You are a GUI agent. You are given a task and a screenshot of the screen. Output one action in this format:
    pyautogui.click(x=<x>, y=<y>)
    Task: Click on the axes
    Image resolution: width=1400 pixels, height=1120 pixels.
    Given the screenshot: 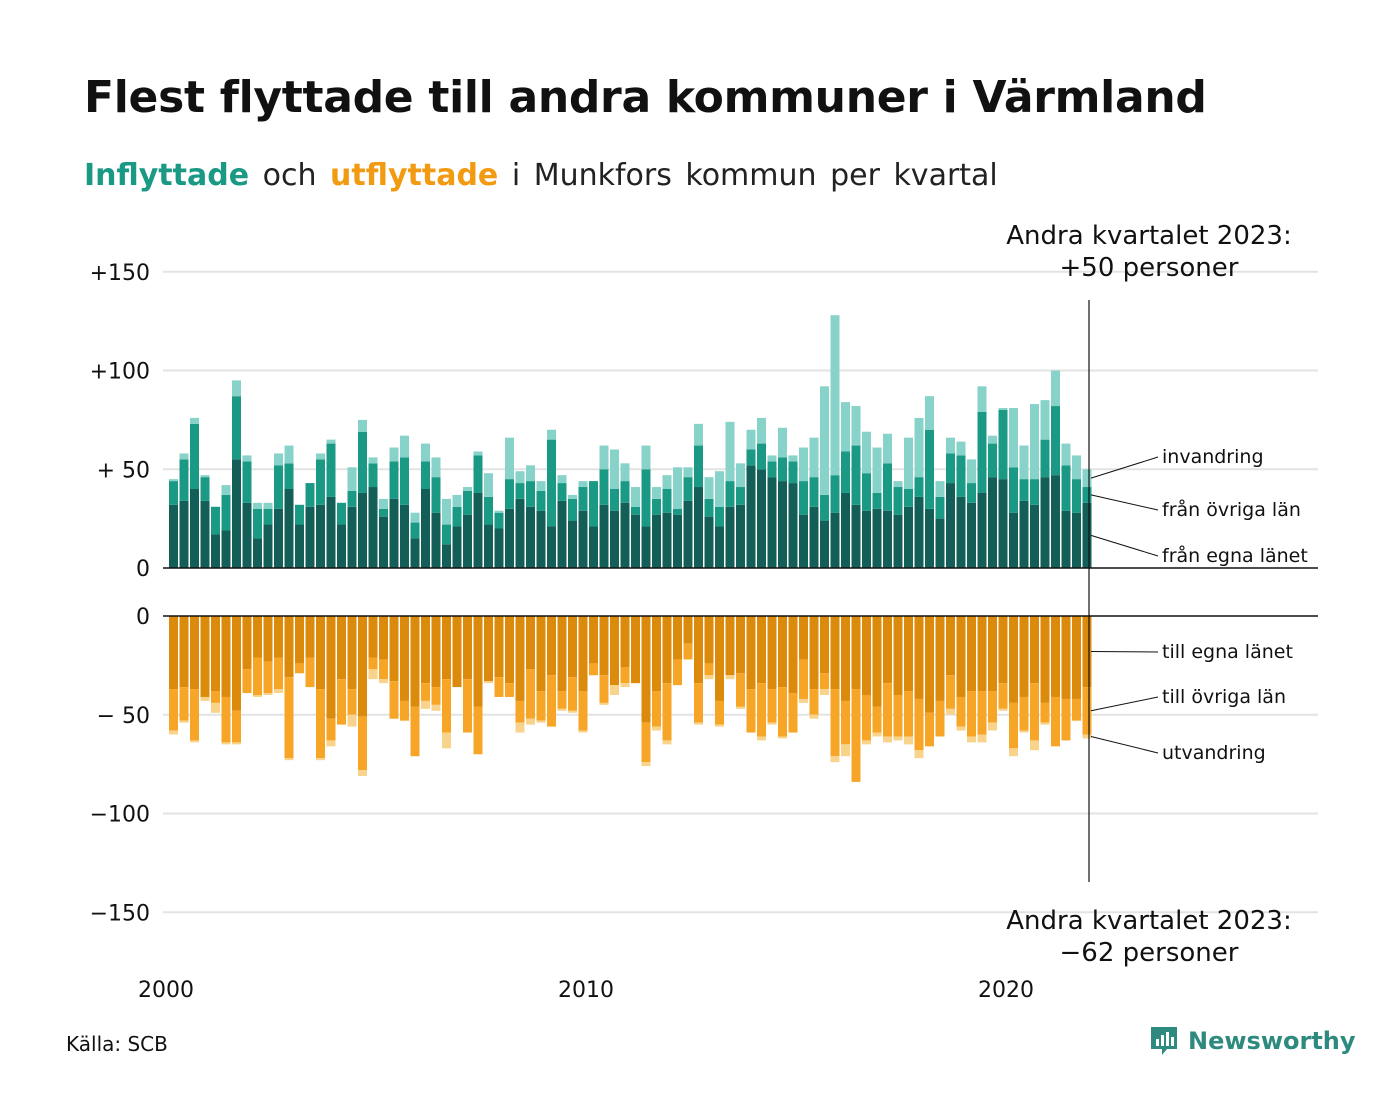 What is the action you would take?
    pyautogui.click(x=740, y=592)
    